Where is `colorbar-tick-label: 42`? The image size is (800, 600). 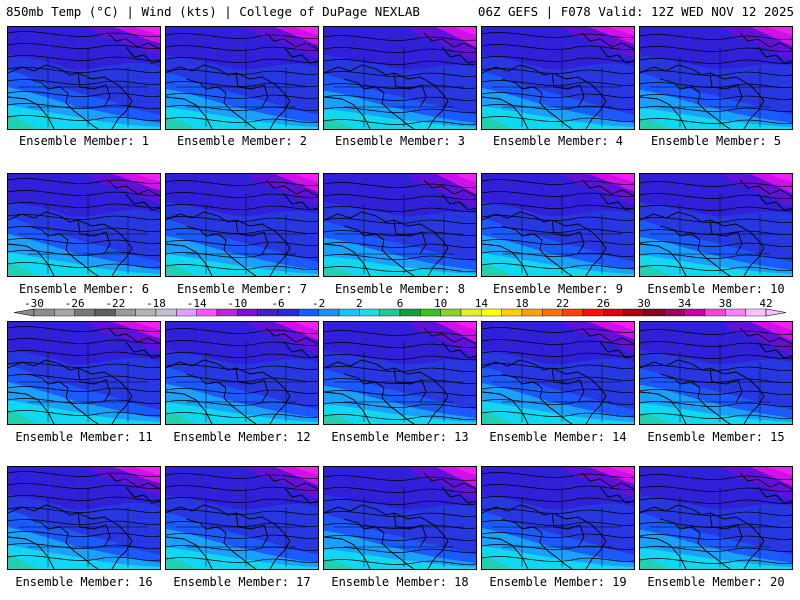
colorbar-tick-label: 42 is located at coordinates (765, 303).